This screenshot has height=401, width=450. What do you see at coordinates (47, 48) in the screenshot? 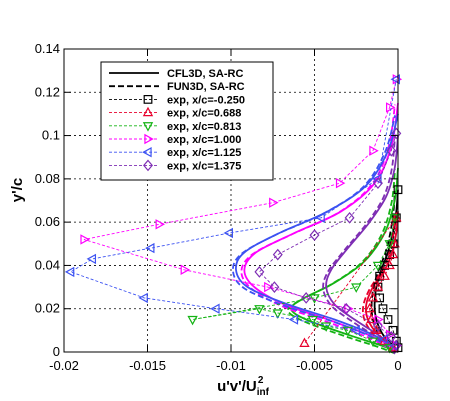
I see `y-tick-label: 0.14` at bounding box center [47, 48].